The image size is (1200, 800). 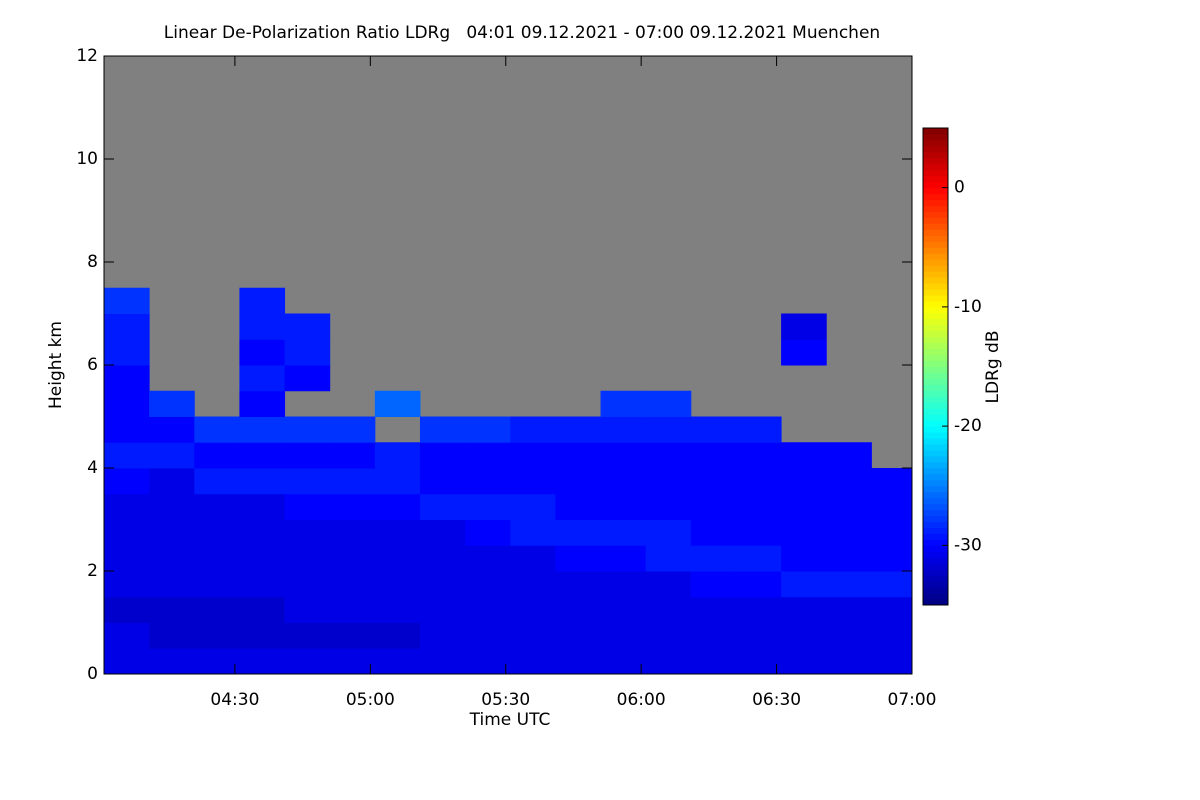 I want to click on y-tick-label: 4, so click(x=92, y=468).